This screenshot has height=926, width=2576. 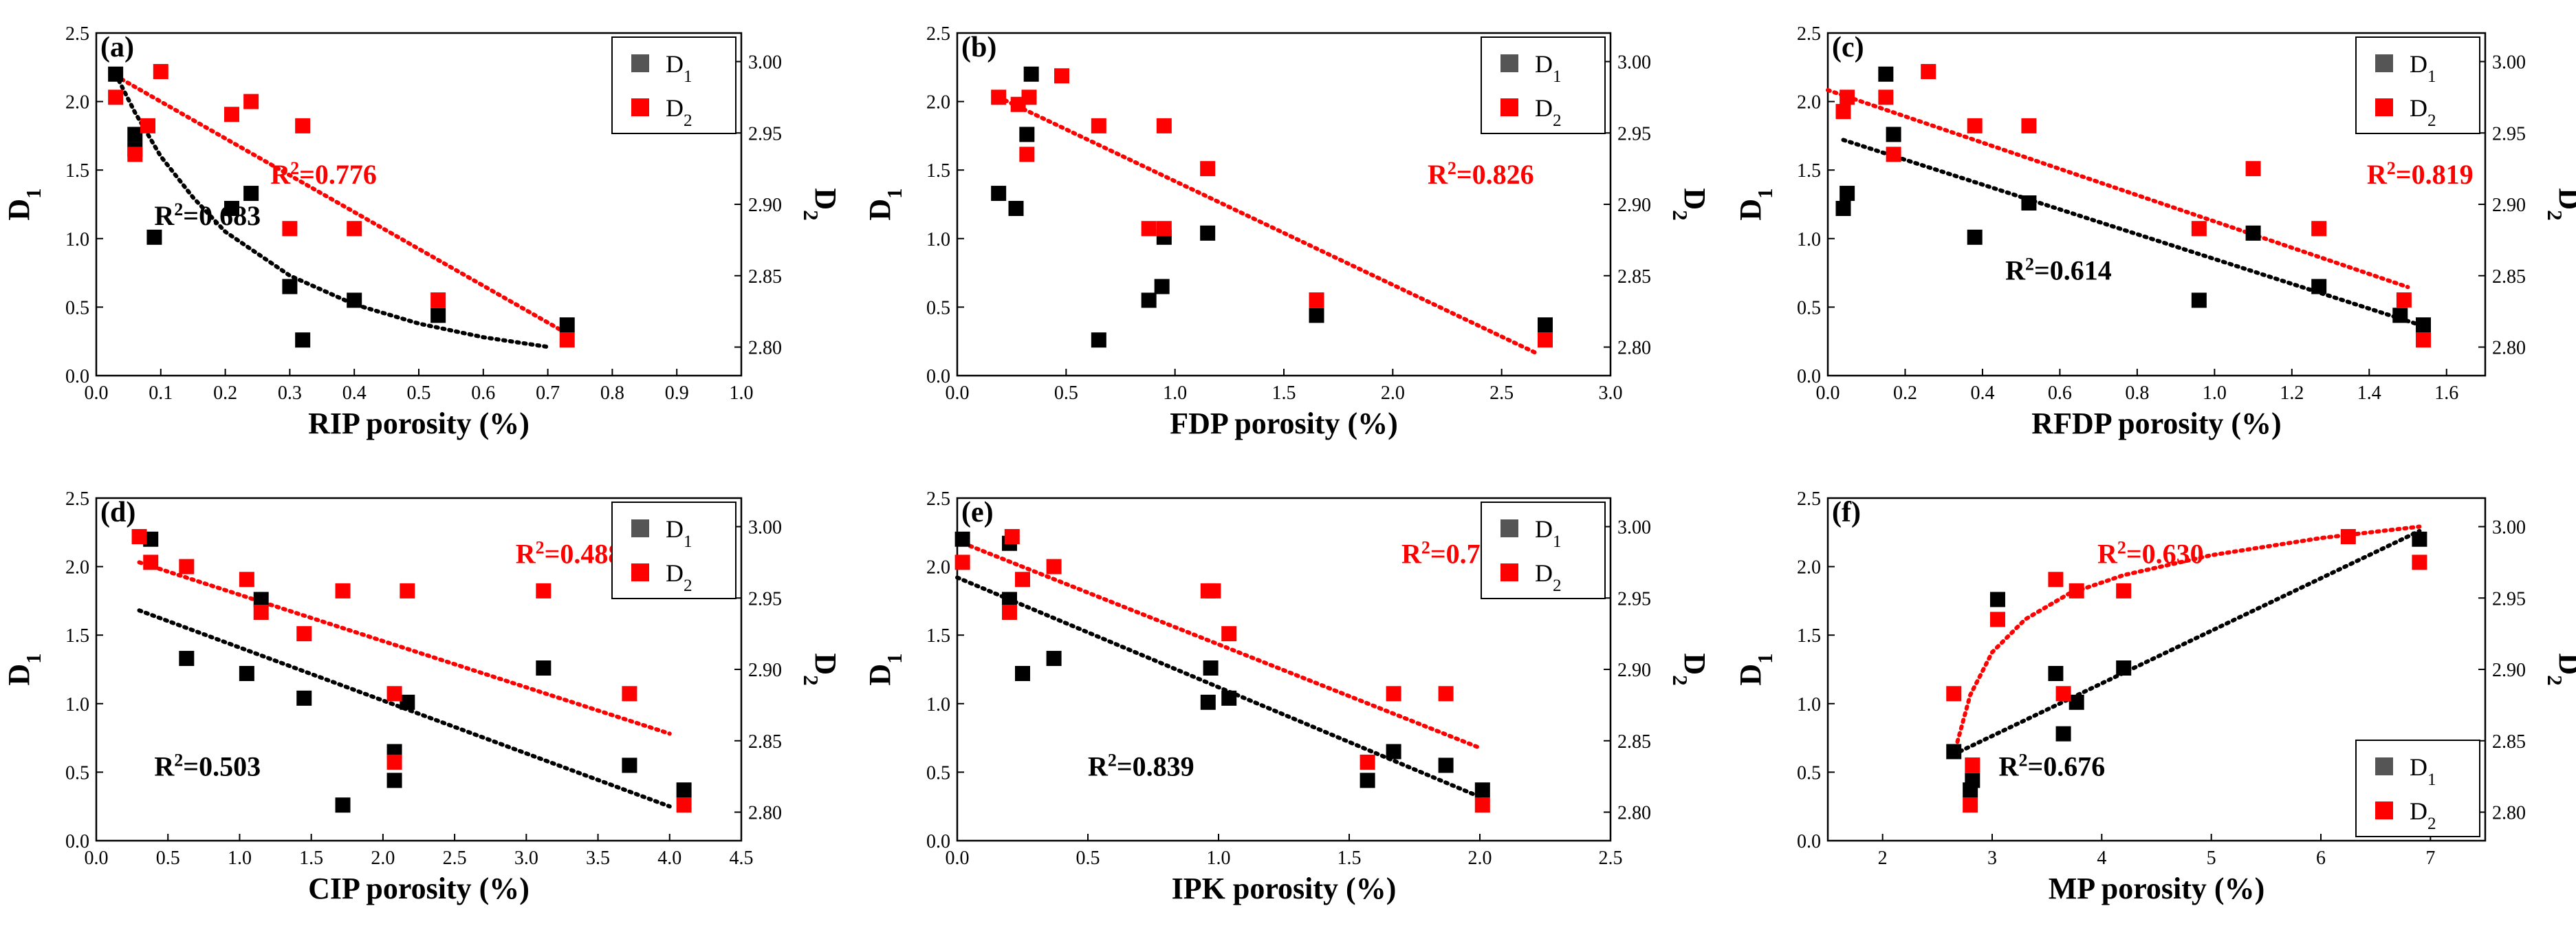 What do you see at coordinates (1350, 858) in the screenshot?
I see `x-tick-label: 1.5` at bounding box center [1350, 858].